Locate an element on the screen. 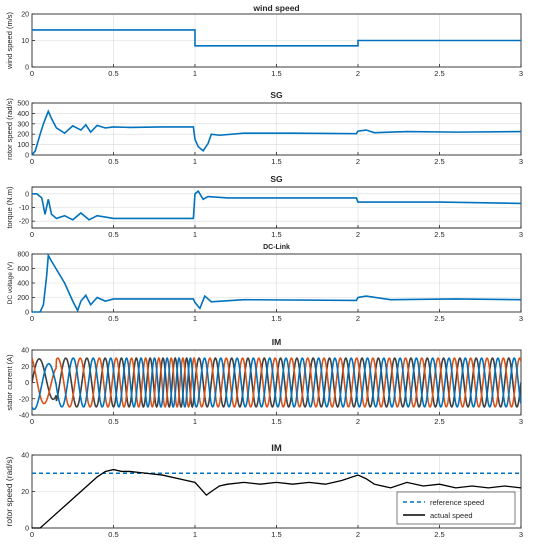  legend: reference speed actual speed is located at coordinates (456, 508).